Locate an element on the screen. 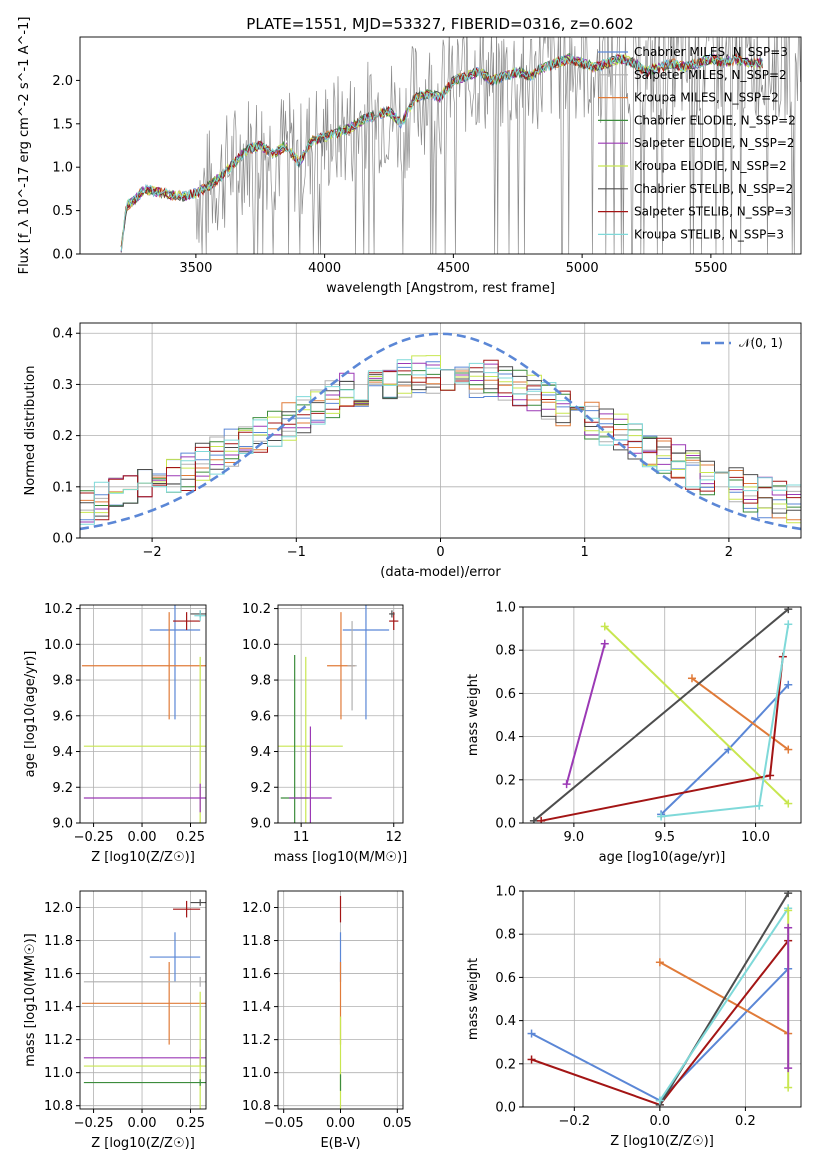 The image size is (819, 1170). x-tick-label: 0.0 is located at coordinates (660, 1121).